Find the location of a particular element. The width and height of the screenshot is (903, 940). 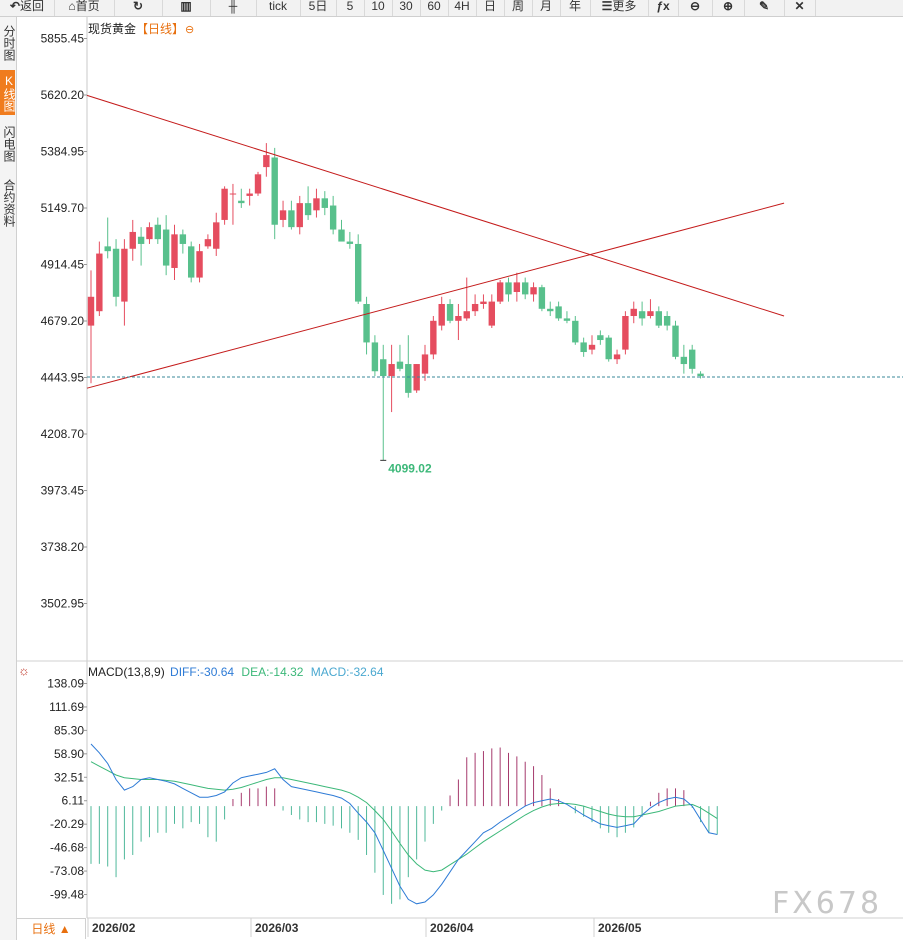

macd-y-tick-label: -73.08 is located at coordinates (67, 871).